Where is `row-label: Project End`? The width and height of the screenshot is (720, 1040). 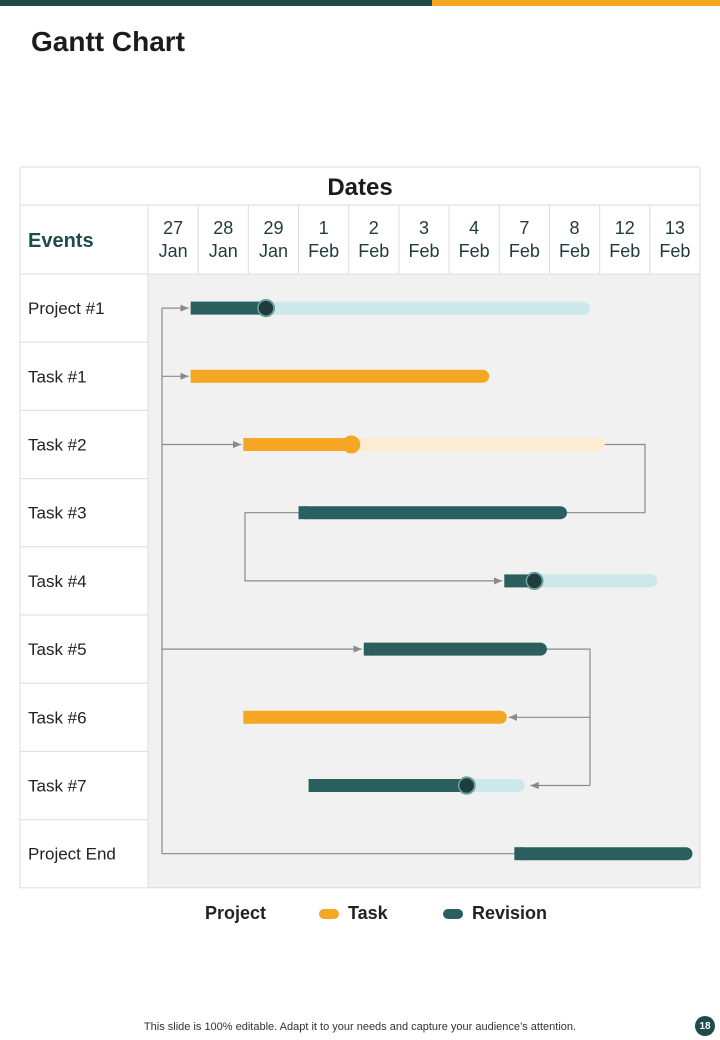
row-label: Project End is located at coordinates (72, 854).